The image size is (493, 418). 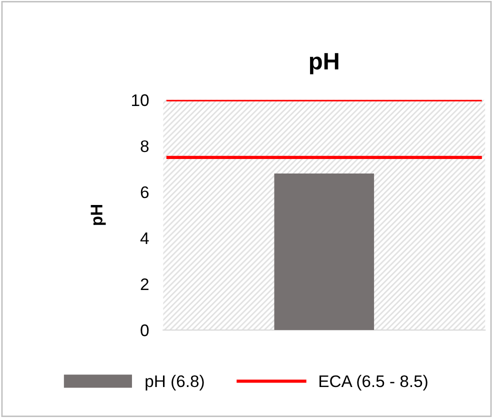 What do you see at coordinates (374, 382) in the screenshot?
I see `legend-label: ECA (6.5 - 8.5)` at bounding box center [374, 382].